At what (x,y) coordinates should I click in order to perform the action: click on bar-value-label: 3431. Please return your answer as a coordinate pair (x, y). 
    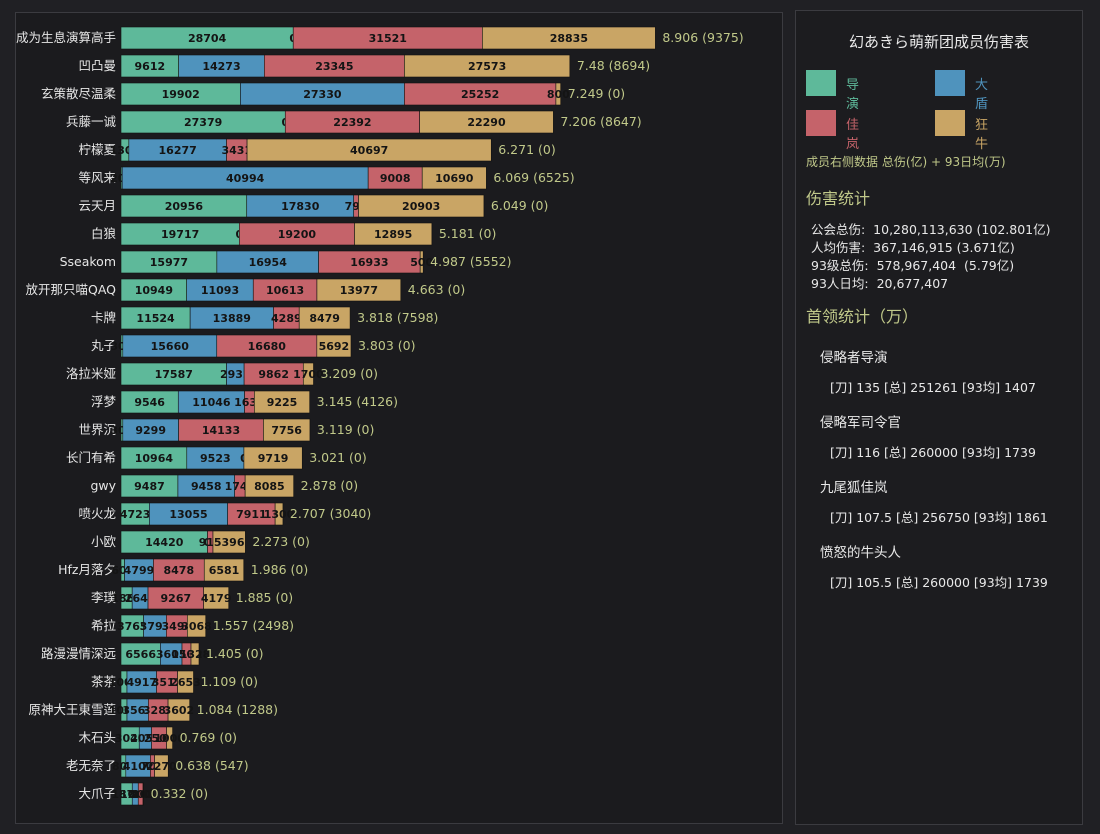
    Looking at the image, I should click on (236, 150).